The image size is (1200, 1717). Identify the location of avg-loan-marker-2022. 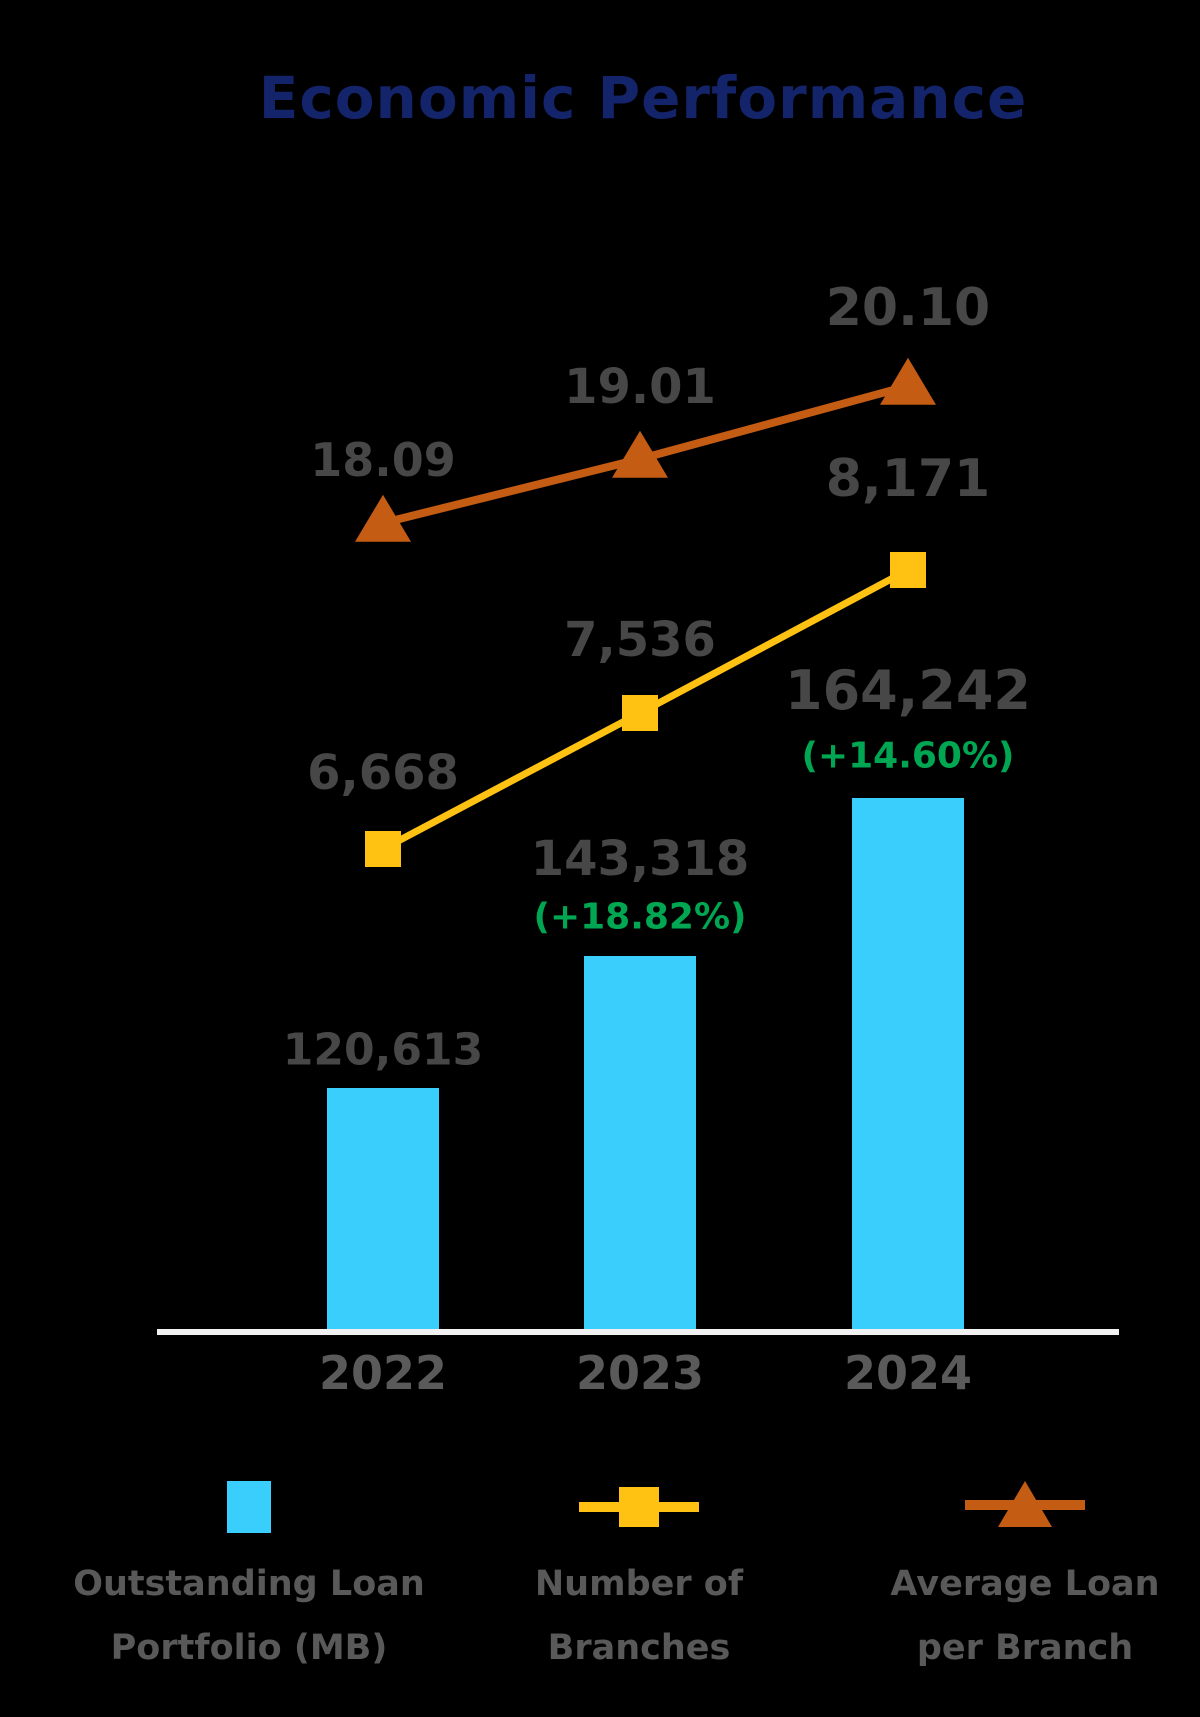
(383, 518).